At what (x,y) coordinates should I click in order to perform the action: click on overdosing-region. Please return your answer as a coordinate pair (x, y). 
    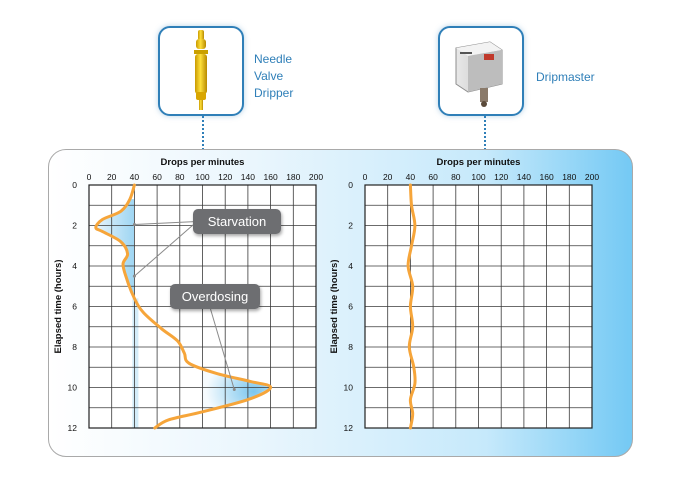
    Looking at the image, I should click on (236, 391).